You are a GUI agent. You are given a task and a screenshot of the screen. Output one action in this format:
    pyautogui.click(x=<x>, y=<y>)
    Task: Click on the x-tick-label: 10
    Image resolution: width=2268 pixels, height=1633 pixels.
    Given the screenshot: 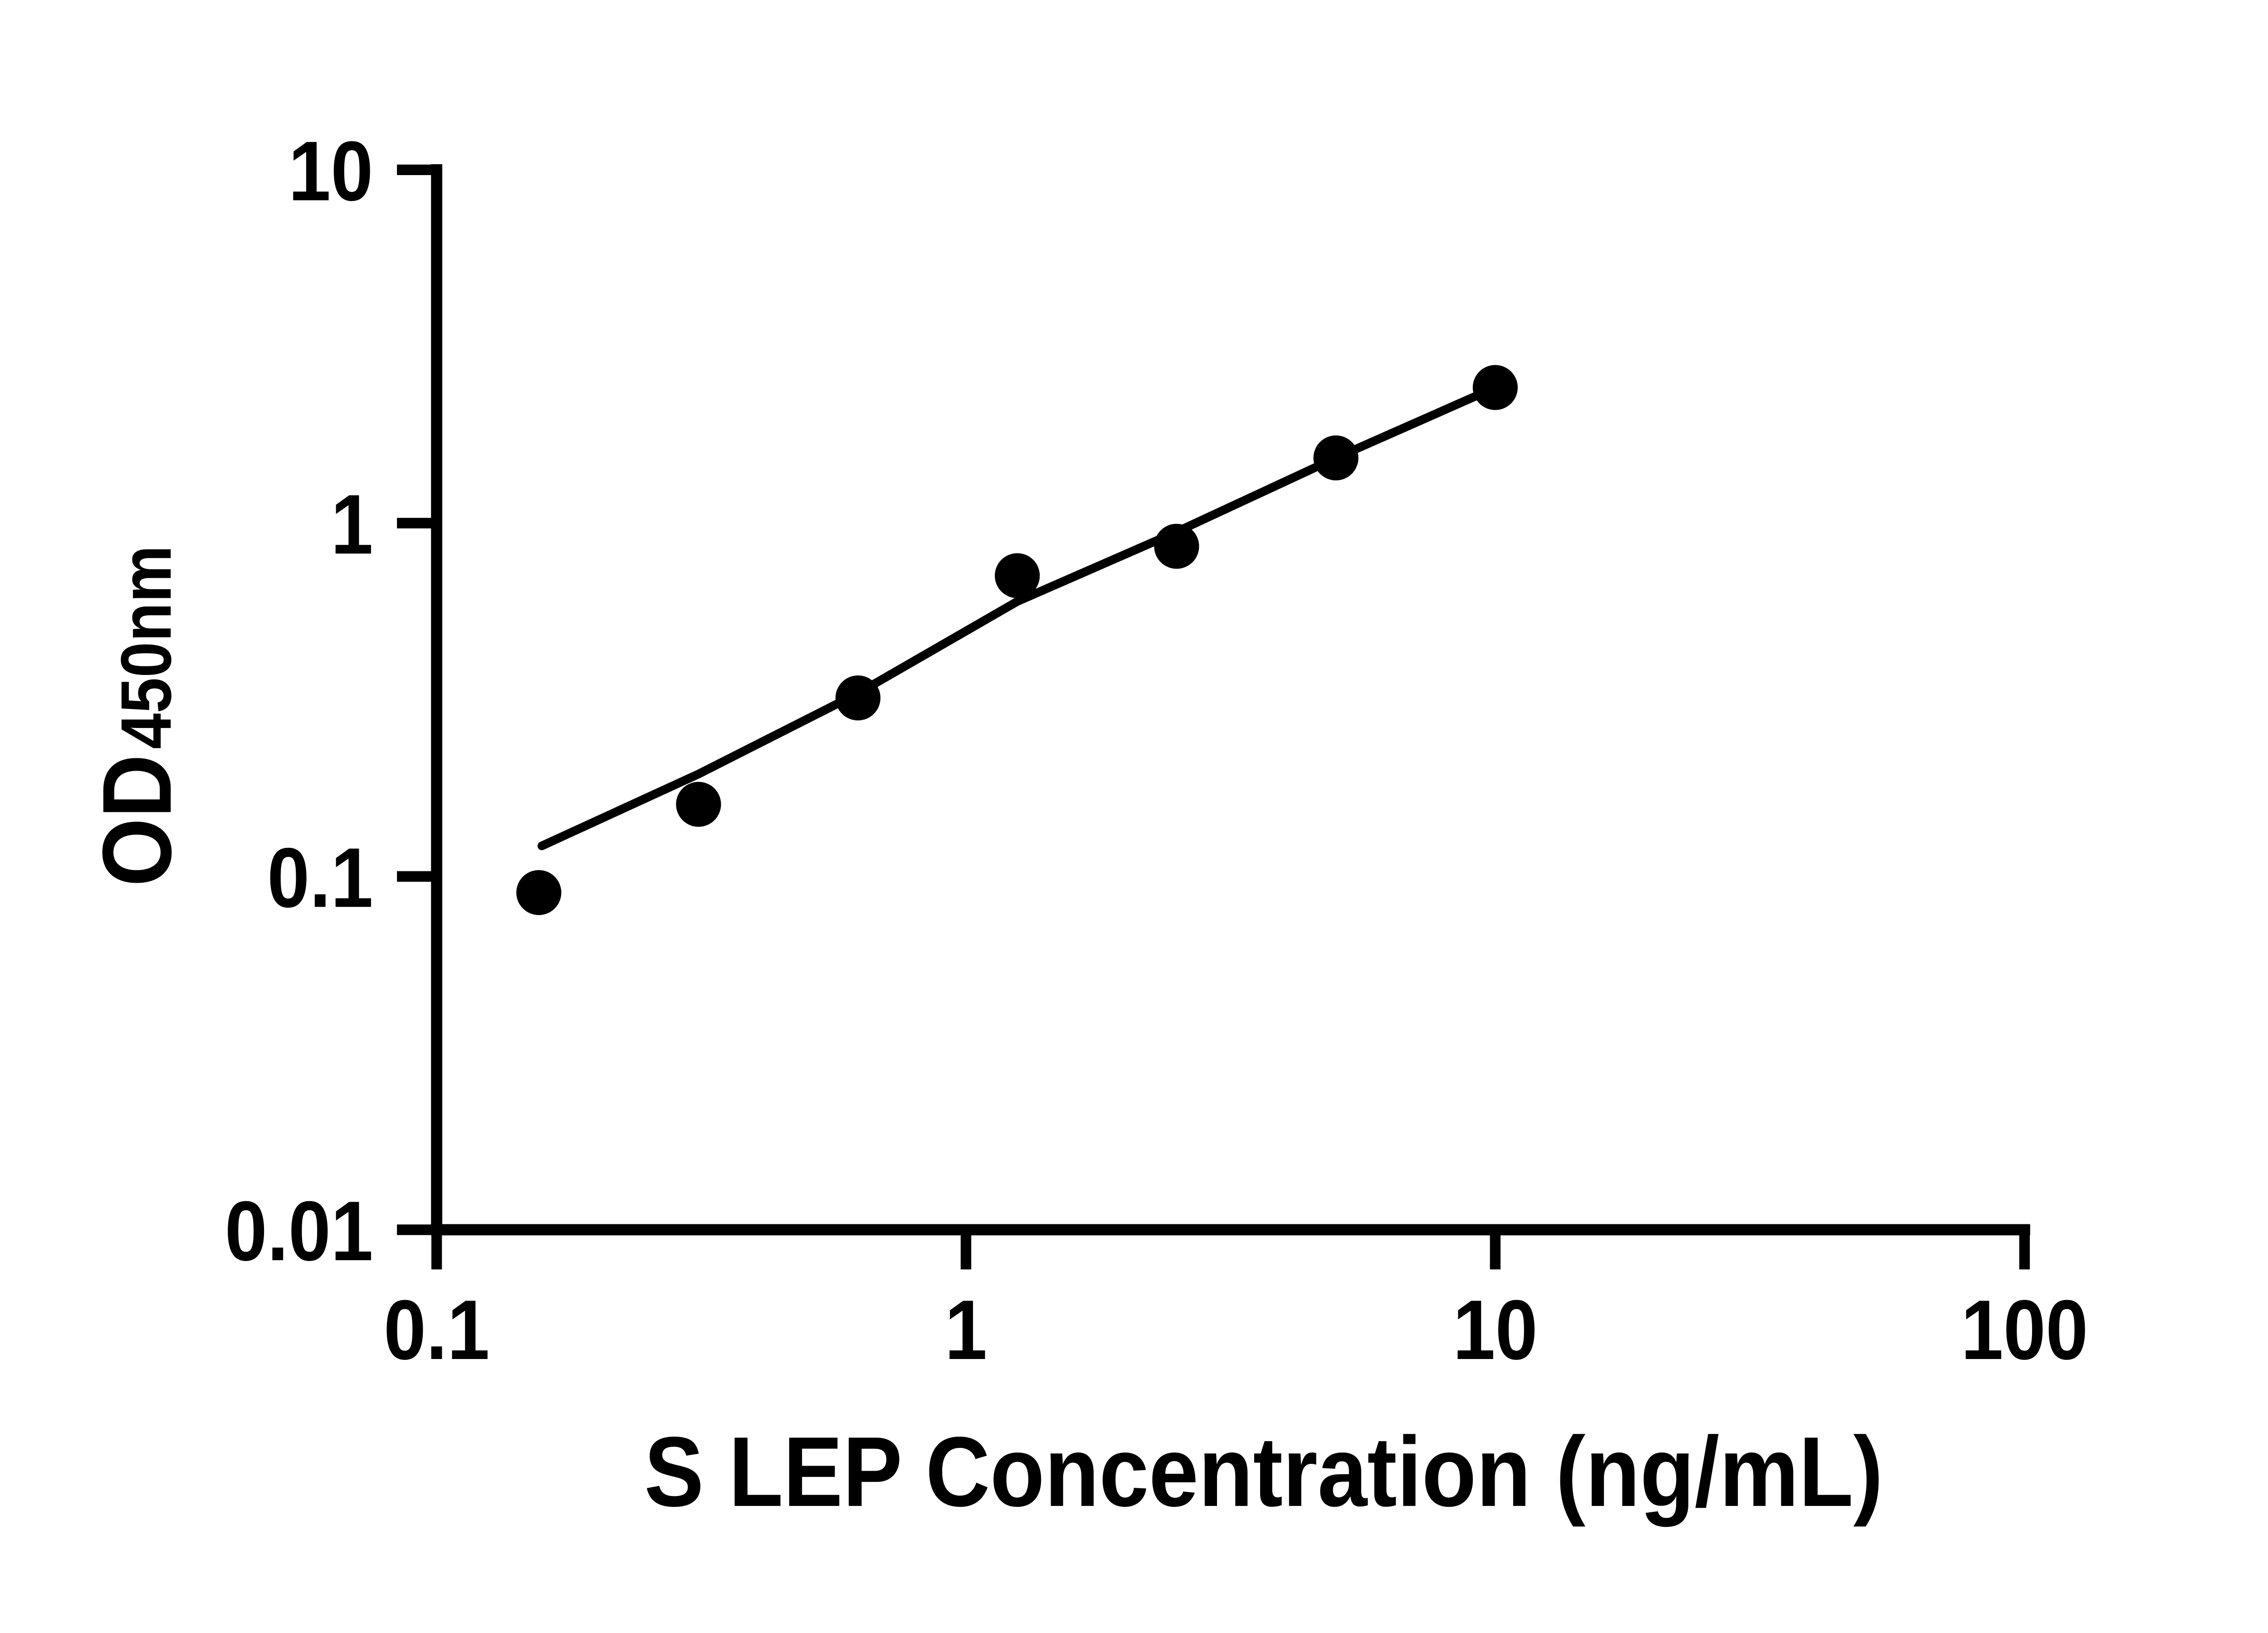 What is the action you would take?
    pyautogui.click(x=1495, y=1329)
    